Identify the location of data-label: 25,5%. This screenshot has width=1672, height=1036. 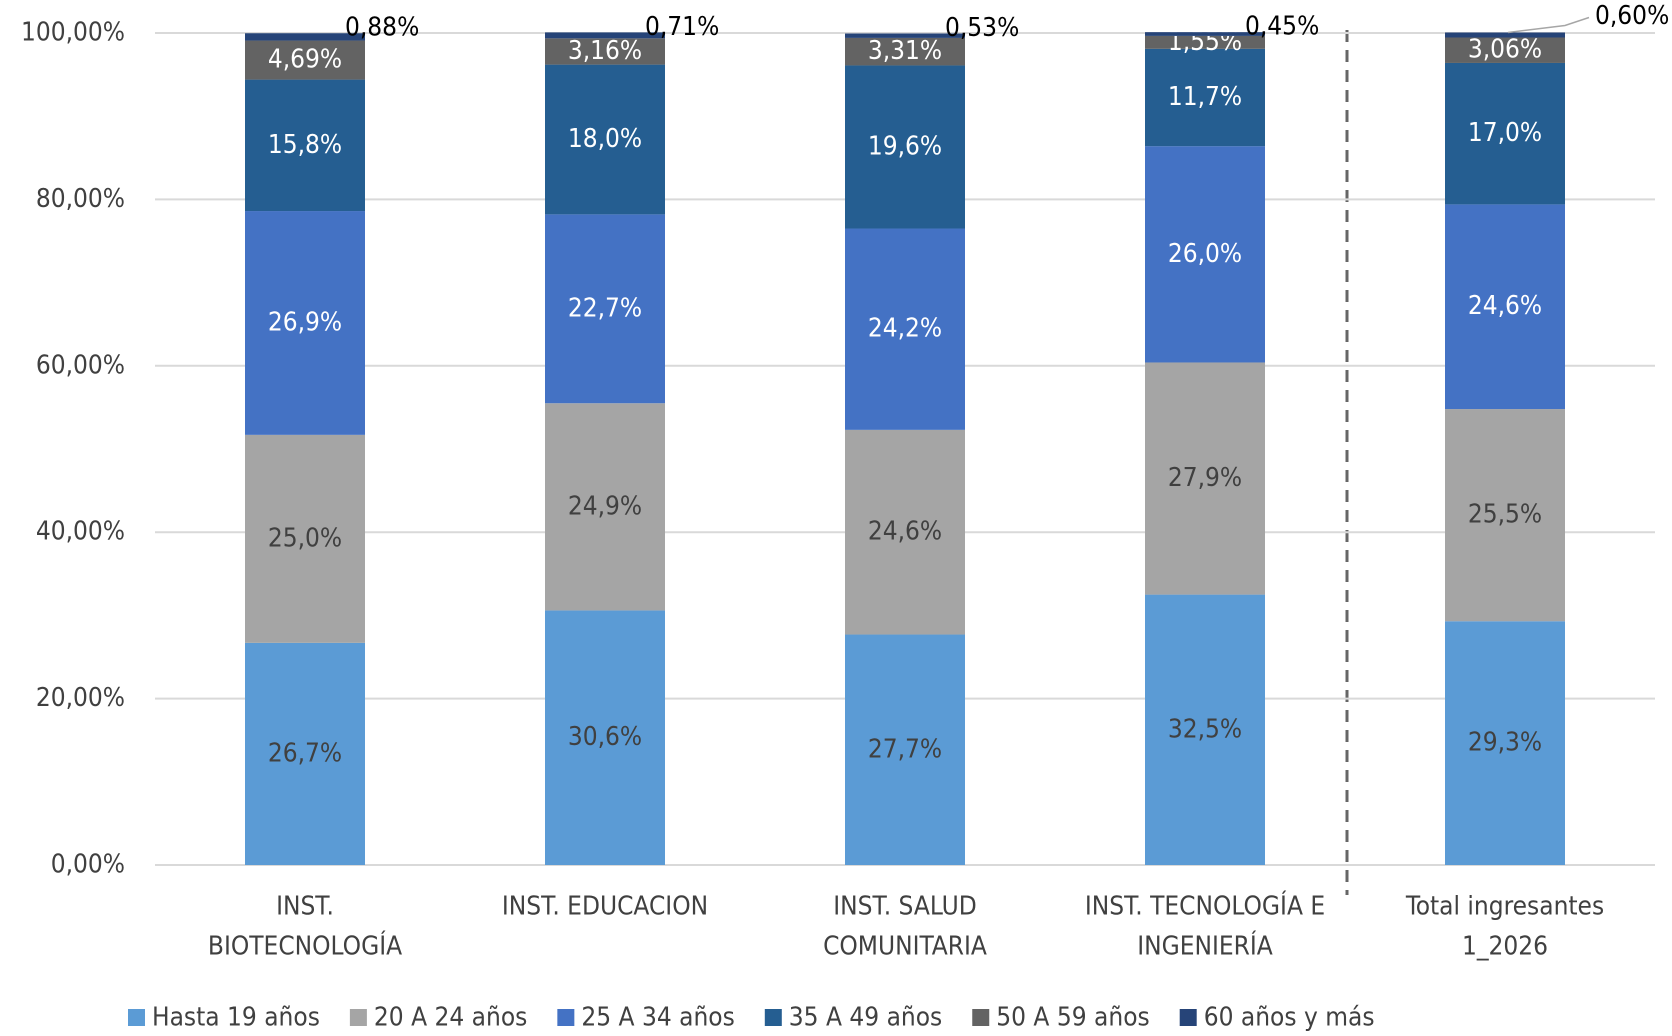
(1505, 515).